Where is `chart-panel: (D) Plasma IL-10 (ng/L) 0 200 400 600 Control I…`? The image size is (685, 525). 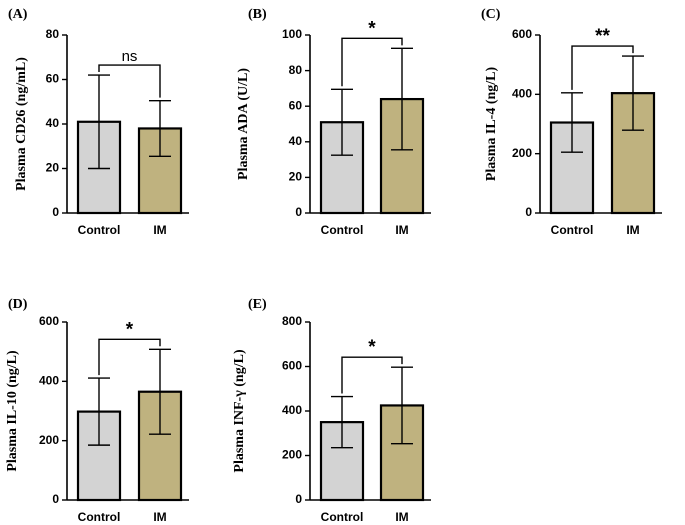 chart-panel: (D) Plasma IL-10 (ng/L) 0 200 400 600 Control I… is located at coordinates (97, 410).